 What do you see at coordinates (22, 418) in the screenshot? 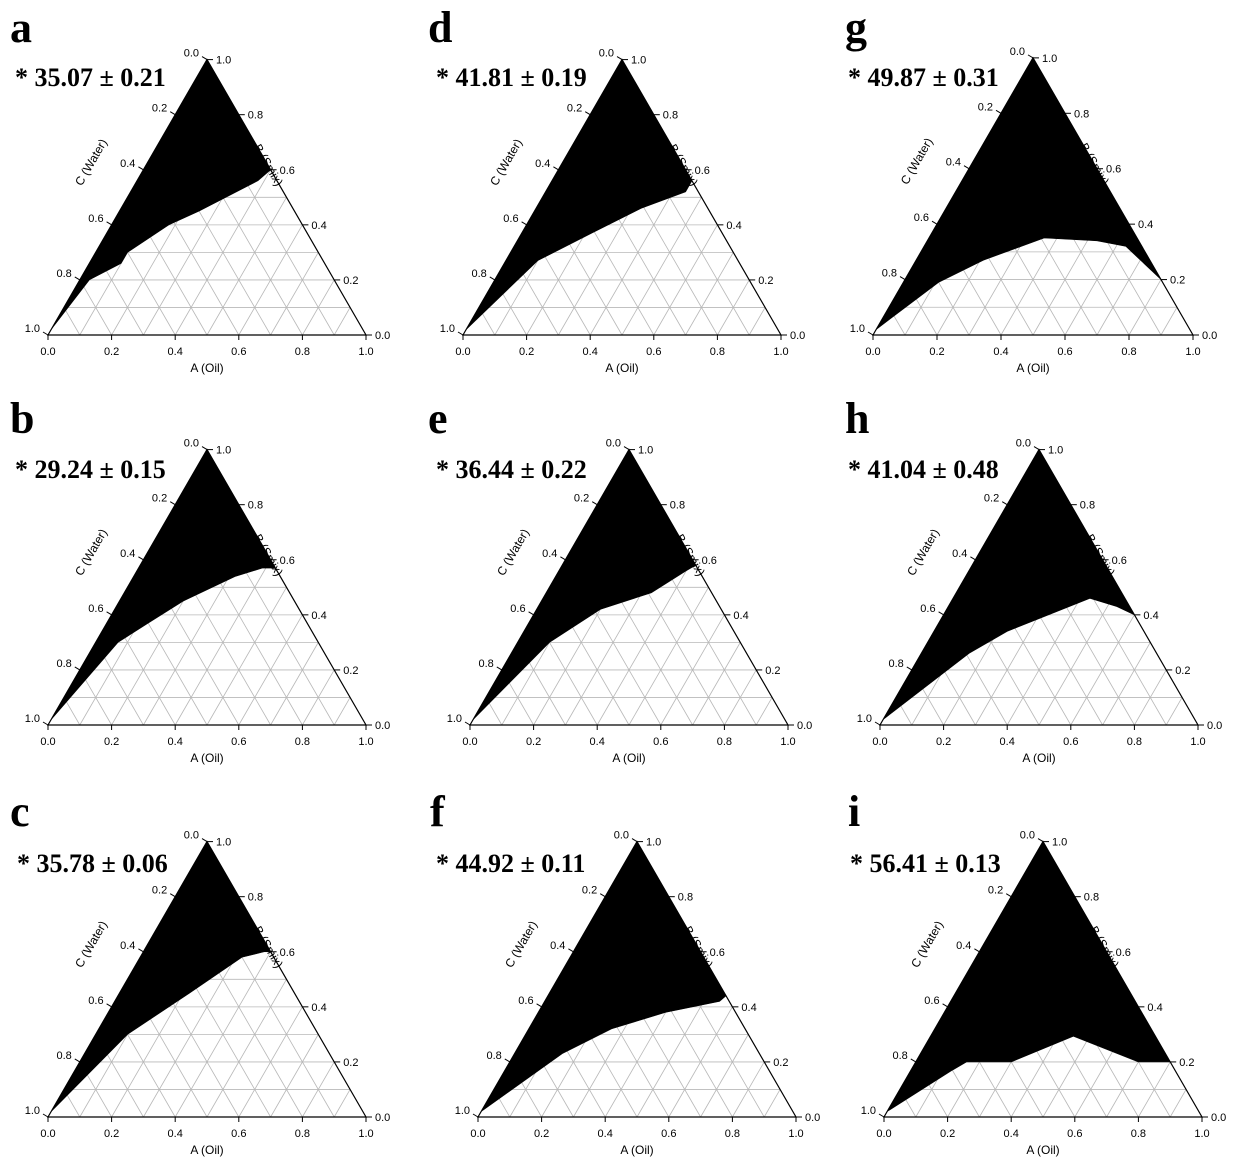
I see `panel-letter: b` at bounding box center [22, 418].